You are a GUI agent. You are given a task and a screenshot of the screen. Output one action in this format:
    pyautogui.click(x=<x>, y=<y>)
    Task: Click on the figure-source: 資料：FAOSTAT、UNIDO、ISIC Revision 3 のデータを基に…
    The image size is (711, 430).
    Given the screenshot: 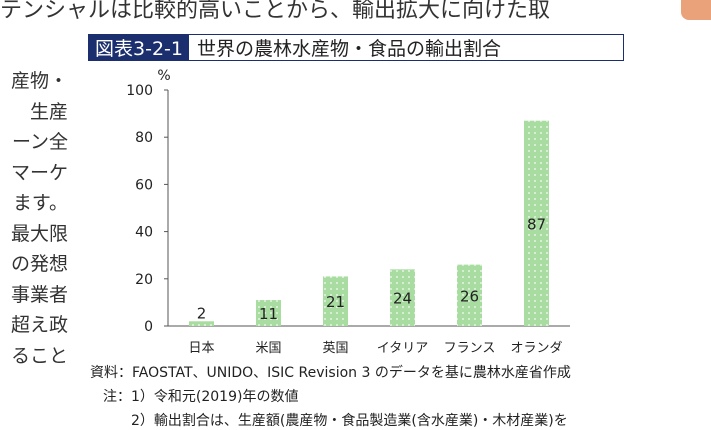 What is the action you would take?
    pyautogui.click(x=330, y=373)
    